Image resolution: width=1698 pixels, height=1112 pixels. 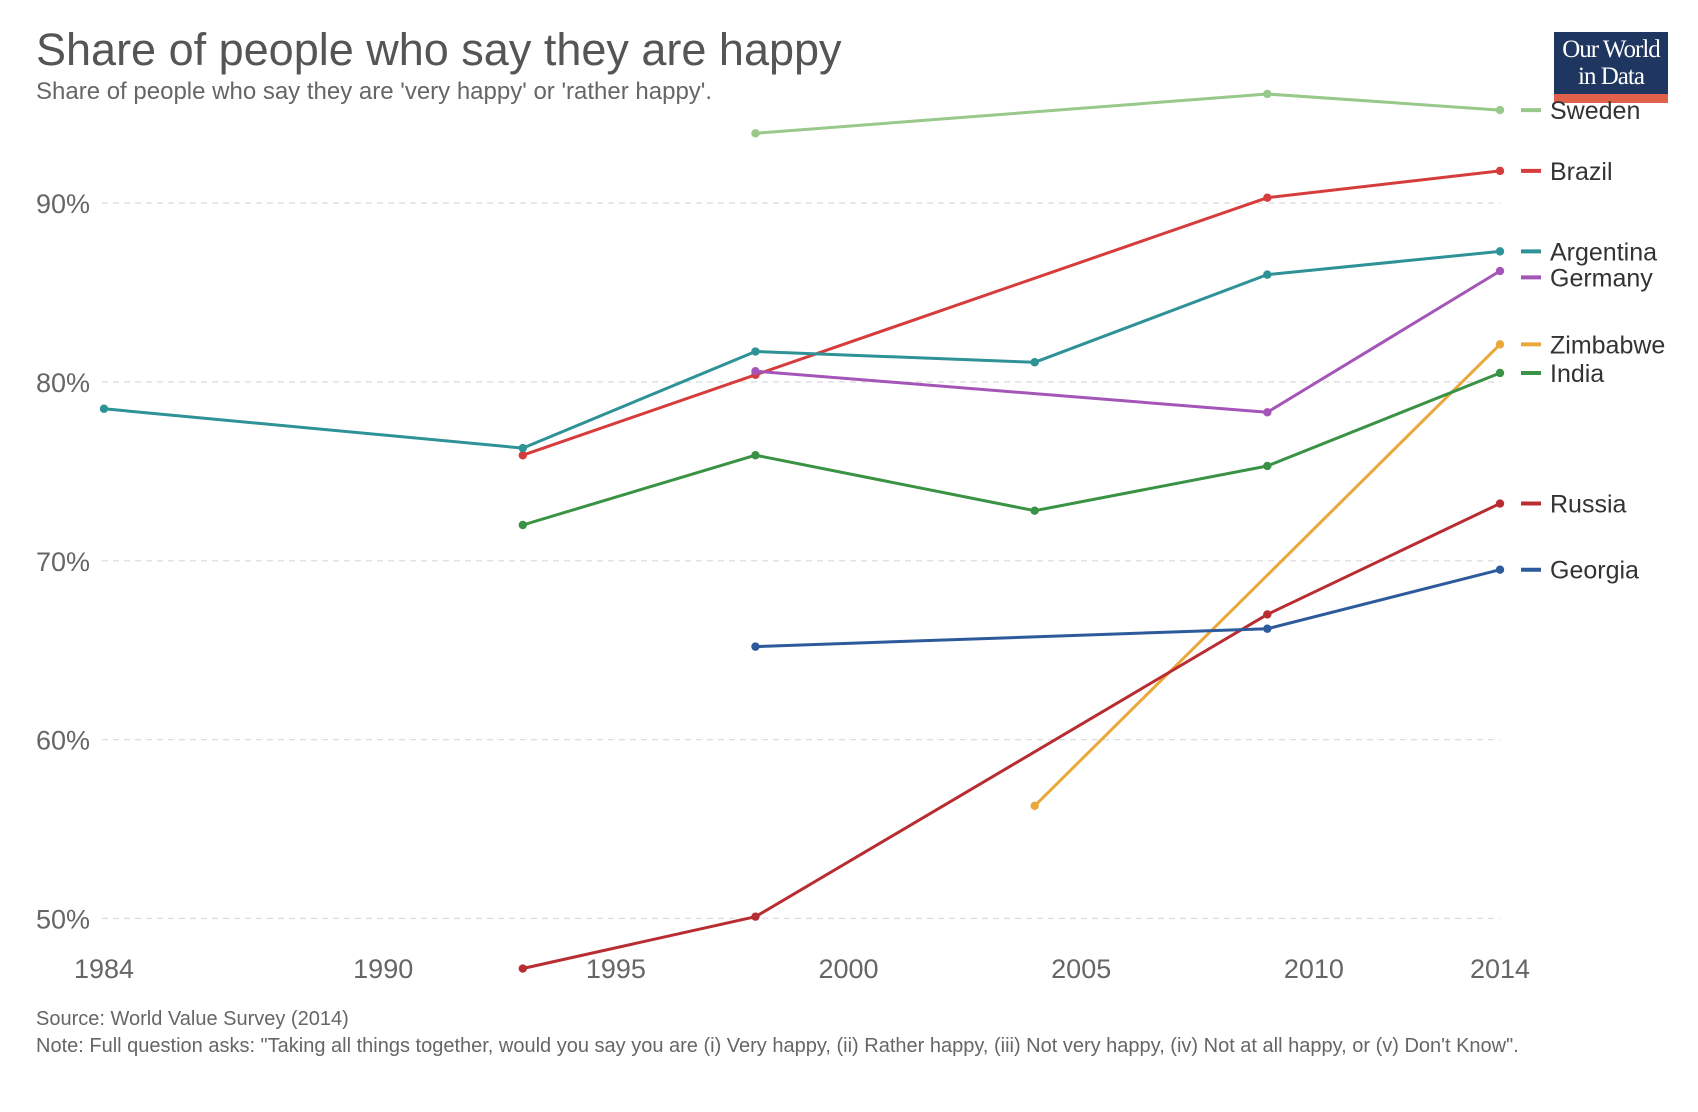 What do you see at coordinates (755, 351) in the screenshot?
I see `data-point-argentina-1998` at bounding box center [755, 351].